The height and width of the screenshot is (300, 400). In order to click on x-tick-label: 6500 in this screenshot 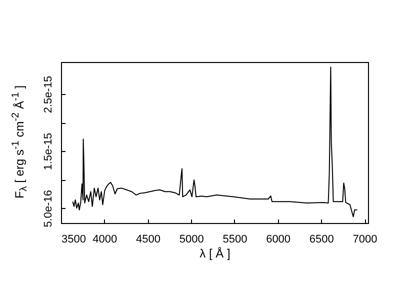, I will do `click(321, 240)`.